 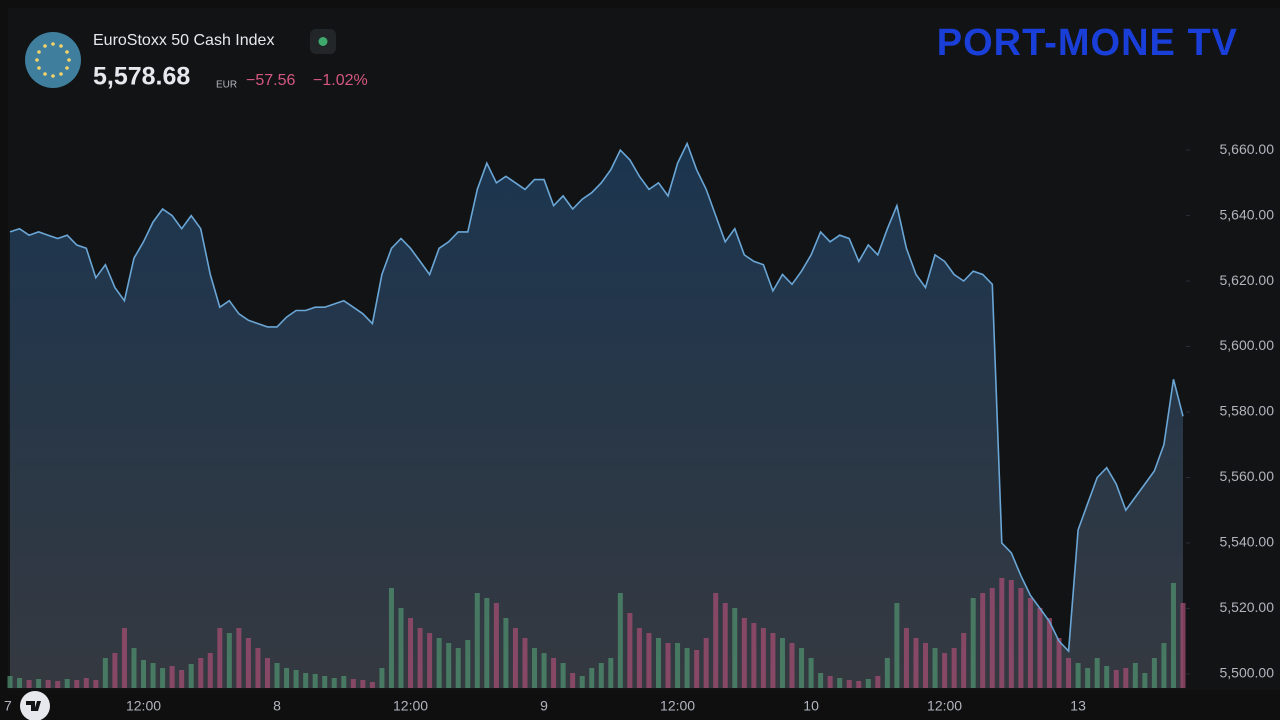 What do you see at coordinates (1247, 345) in the screenshot?
I see `y-tick-label: 5,600.00` at bounding box center [1247, 345].